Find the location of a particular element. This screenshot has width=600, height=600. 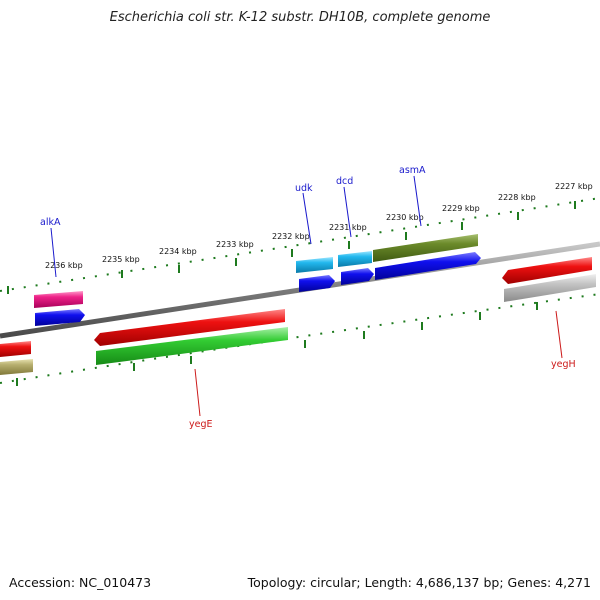

feature-red-yegE is located at coordinates (189, 327).